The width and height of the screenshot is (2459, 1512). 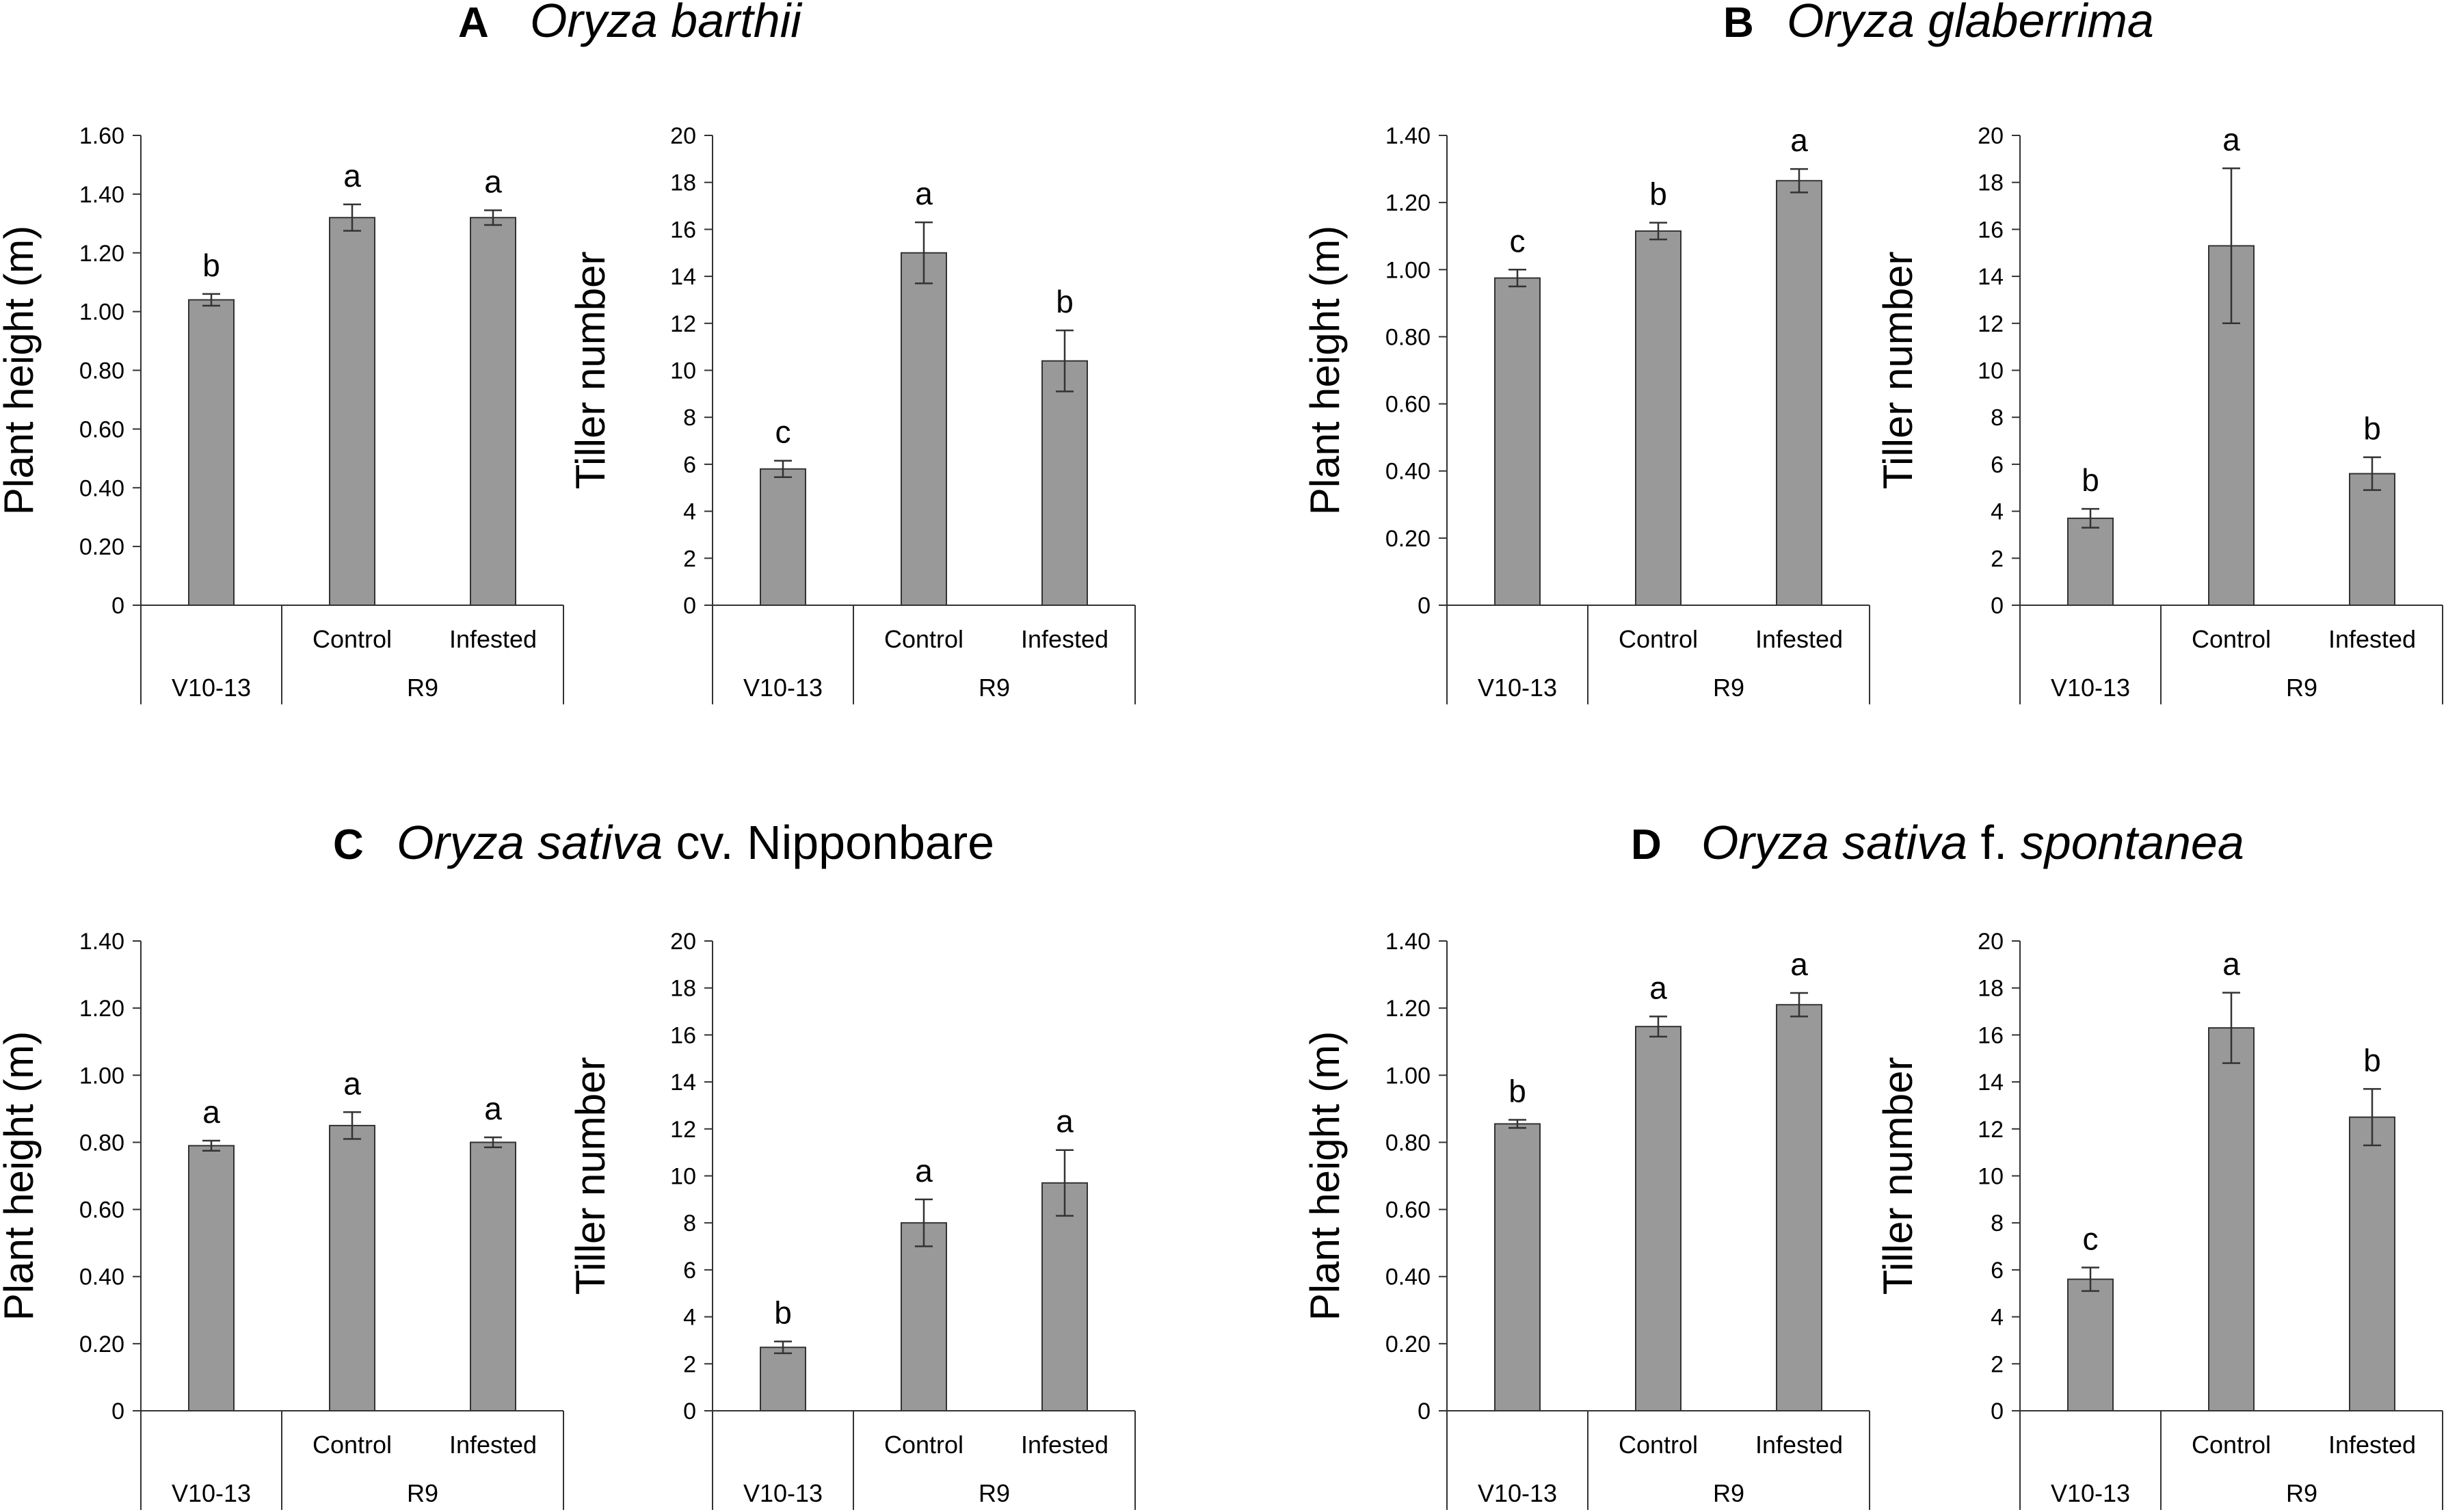 What do you see at coordinates (1991, 230) in the screenshot?
I see `y-tick-label: 16` at bounding box center [1991, 230].